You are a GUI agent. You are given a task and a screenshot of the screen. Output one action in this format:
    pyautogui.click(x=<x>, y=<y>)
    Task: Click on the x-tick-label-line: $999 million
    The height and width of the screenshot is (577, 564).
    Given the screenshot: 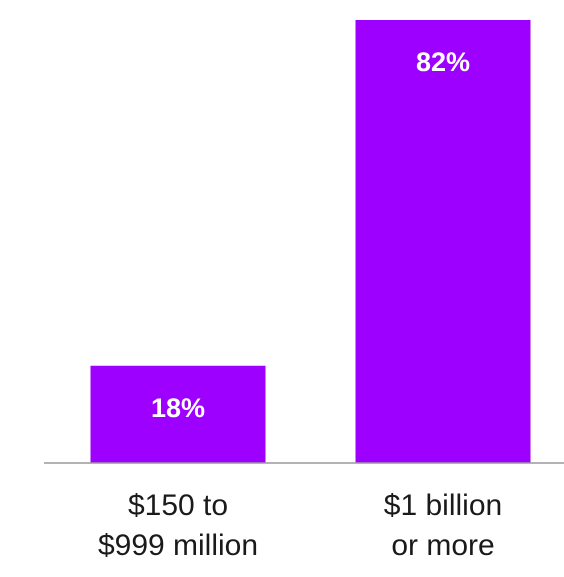 What is the action you would take?
    pyautogui.click(x=178, y=545)
    